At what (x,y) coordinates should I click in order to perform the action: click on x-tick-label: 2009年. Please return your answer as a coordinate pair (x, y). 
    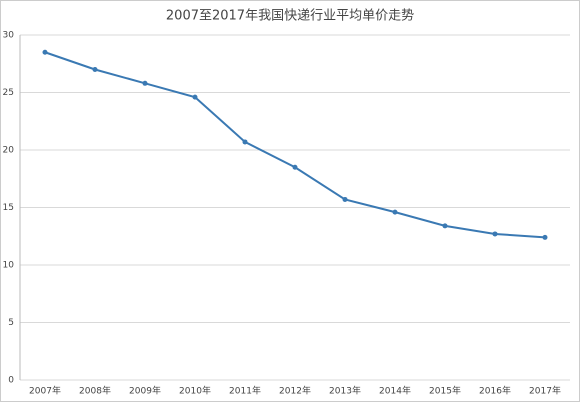
    Looking at the image, I should click on (145, 391).